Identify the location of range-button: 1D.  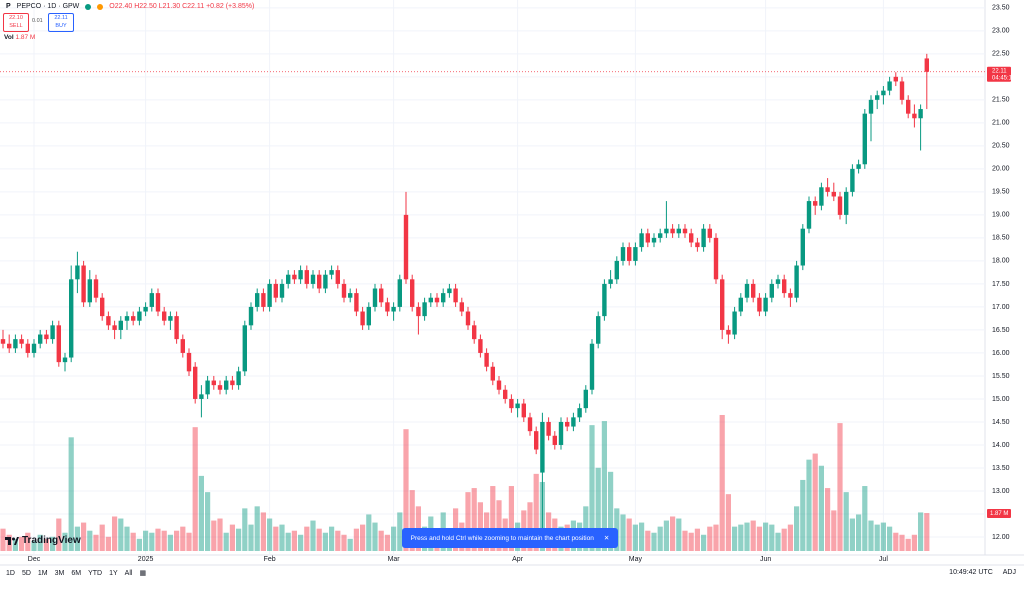
(10, 573).